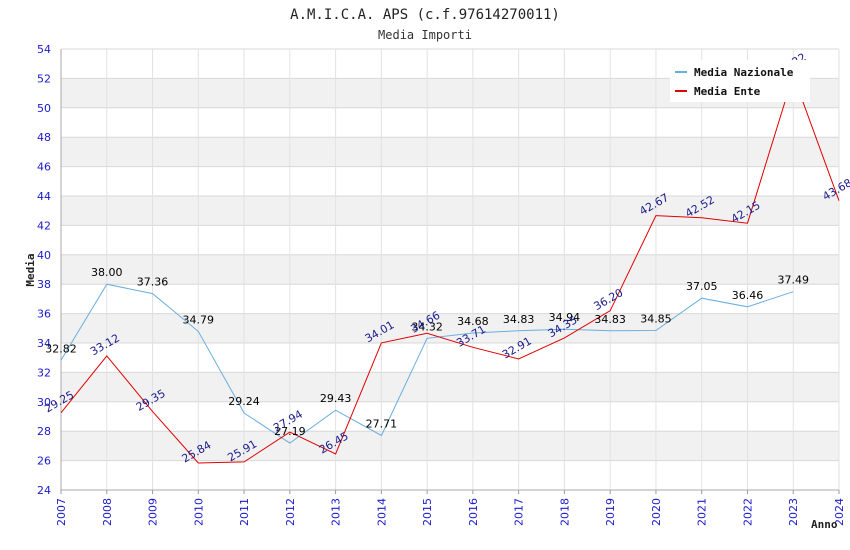 The image size is (850, 550). I want to click on y-tick-label: 34, so click(44, 343).